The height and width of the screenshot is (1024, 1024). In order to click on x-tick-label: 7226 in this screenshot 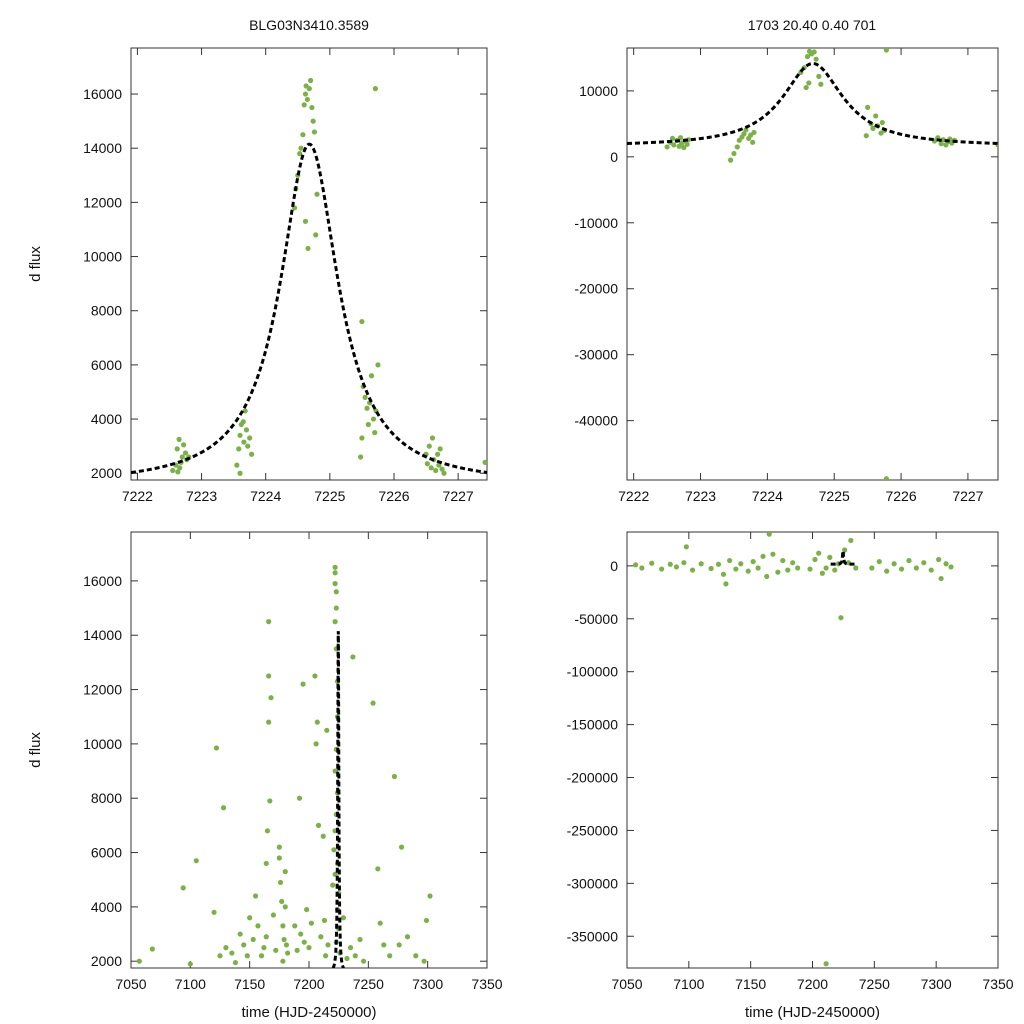, I will do `click(393, 496)`.